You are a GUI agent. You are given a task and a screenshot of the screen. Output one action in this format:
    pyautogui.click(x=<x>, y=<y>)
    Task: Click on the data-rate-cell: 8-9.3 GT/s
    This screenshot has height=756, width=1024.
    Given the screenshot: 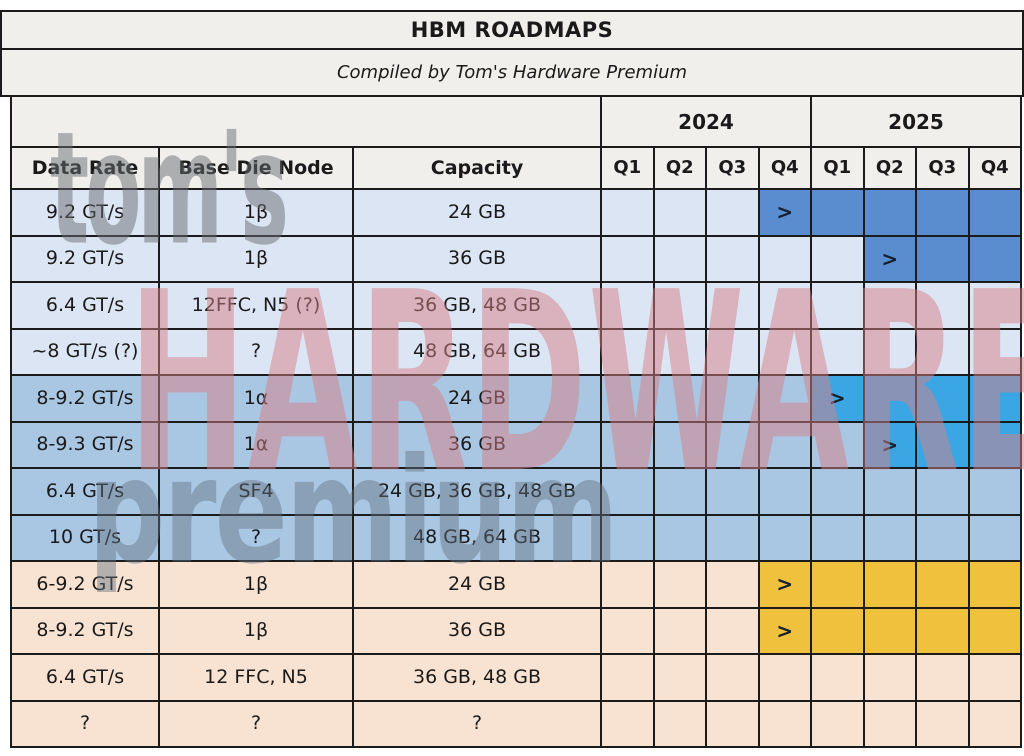 What is the action you would take?
    pyautogui.click(x=85, y=444)
    